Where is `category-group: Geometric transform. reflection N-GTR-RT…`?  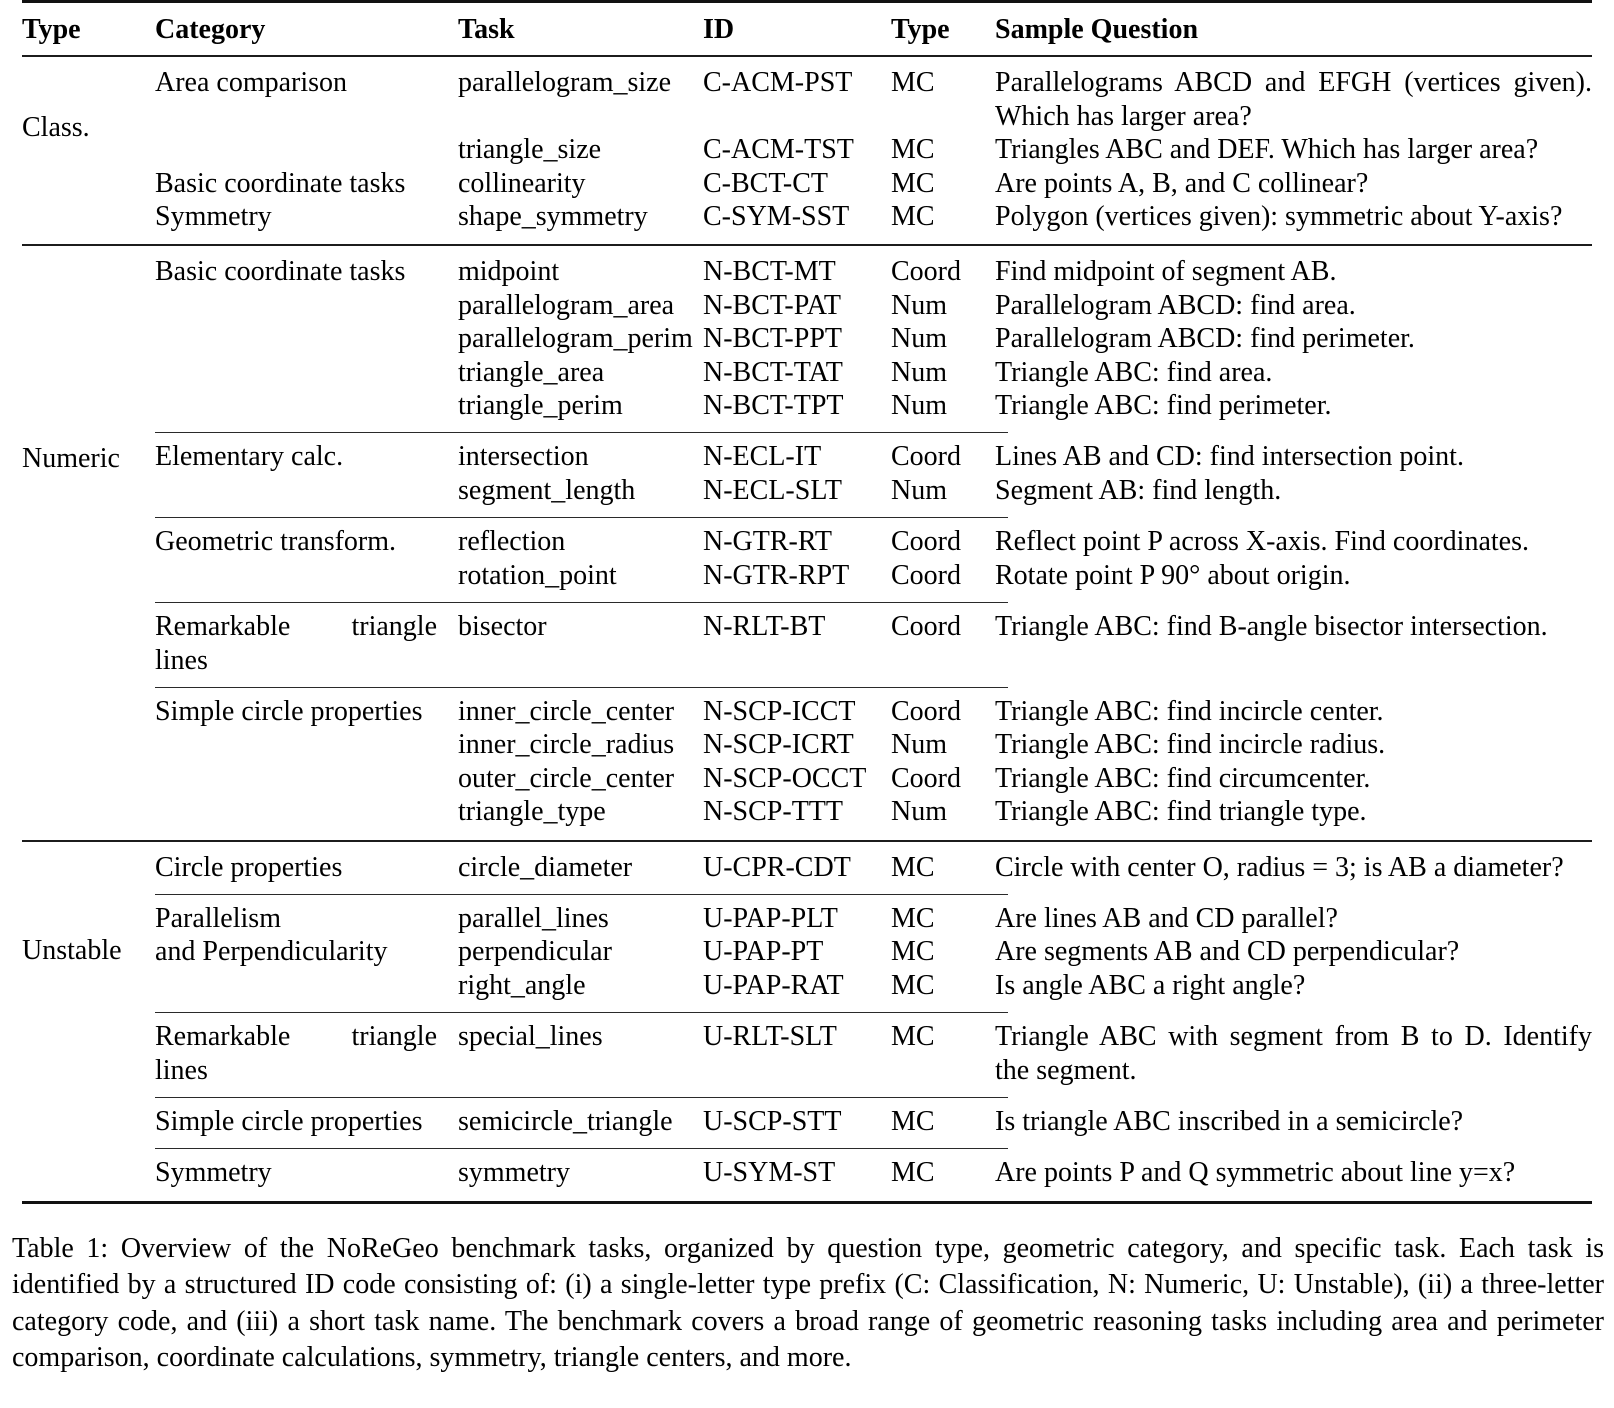 category-group: Geometric transform. reflection N-GTR-RT… is located at coordinates (873, 558).